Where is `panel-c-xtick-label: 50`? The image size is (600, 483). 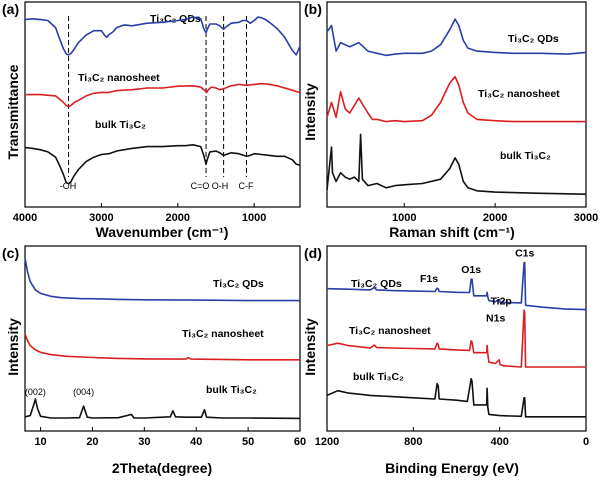
panel-c-xtick-label: 50 is located at coordinates (248, 442).